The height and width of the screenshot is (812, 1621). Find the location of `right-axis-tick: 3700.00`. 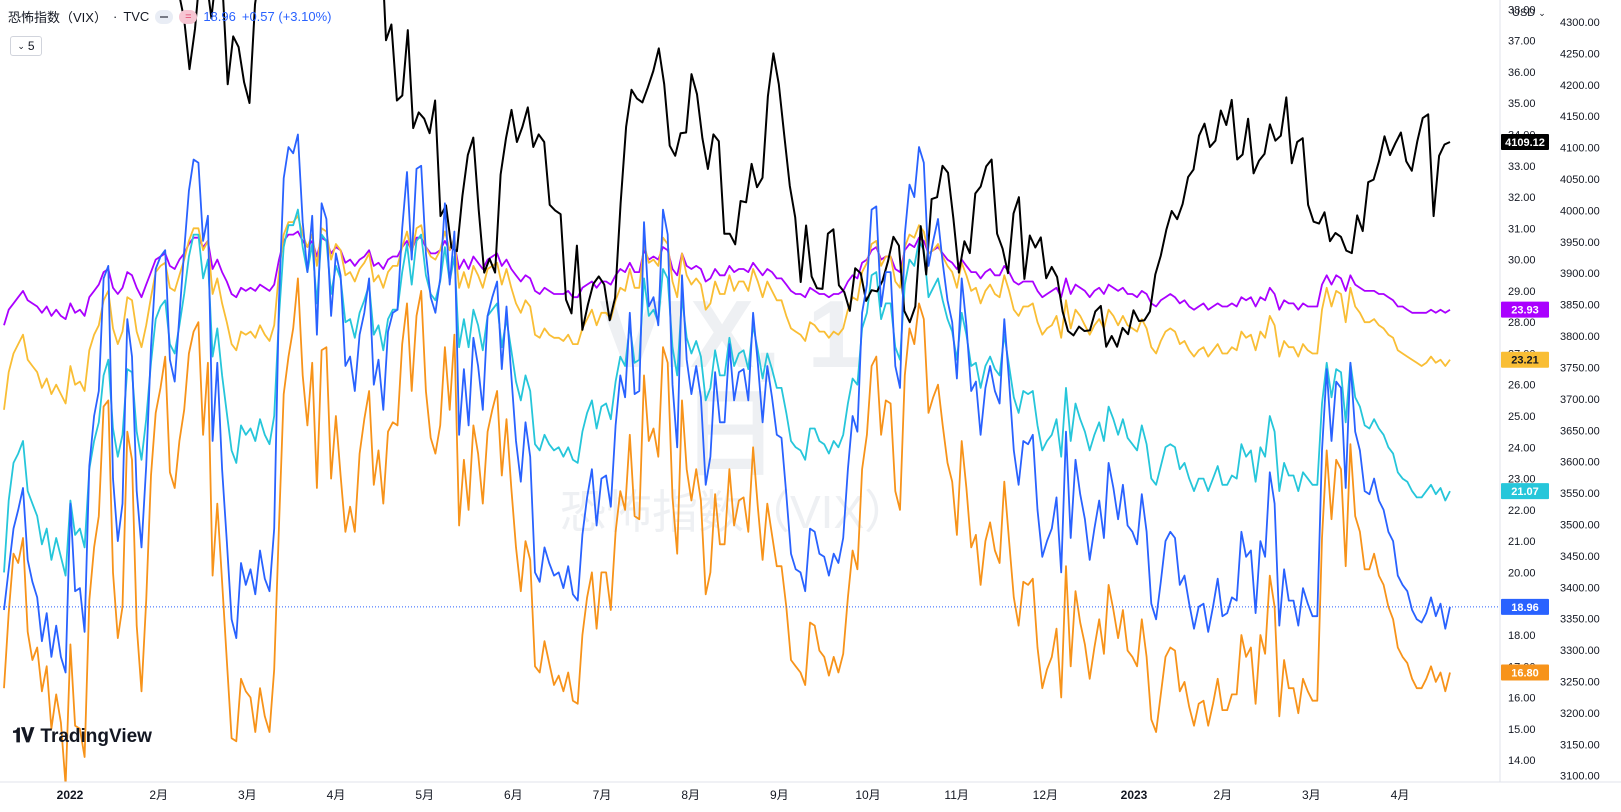

right-axis-tick: 3700.00 is located at coordinates (1580, 400).